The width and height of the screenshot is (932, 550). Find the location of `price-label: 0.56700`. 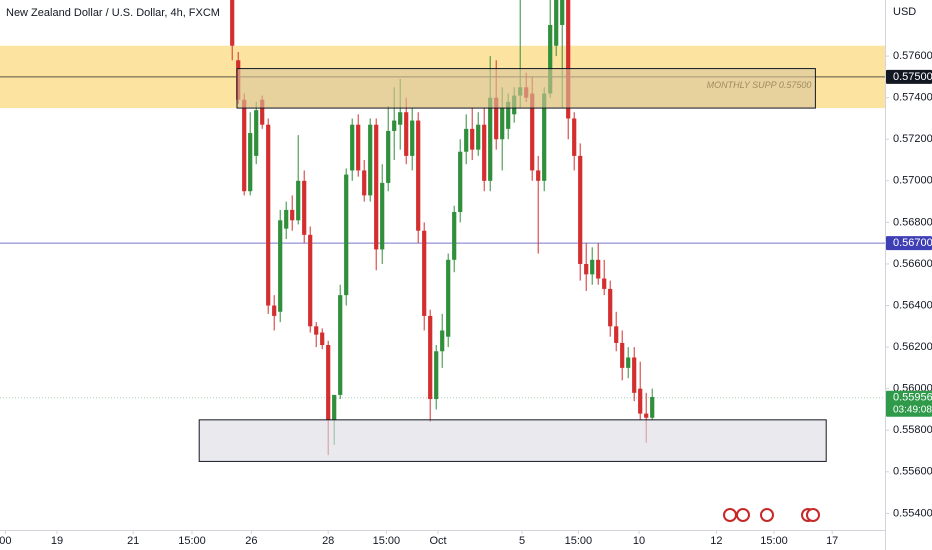

price-label: 0.56700 is located at coordinates (912, 243).